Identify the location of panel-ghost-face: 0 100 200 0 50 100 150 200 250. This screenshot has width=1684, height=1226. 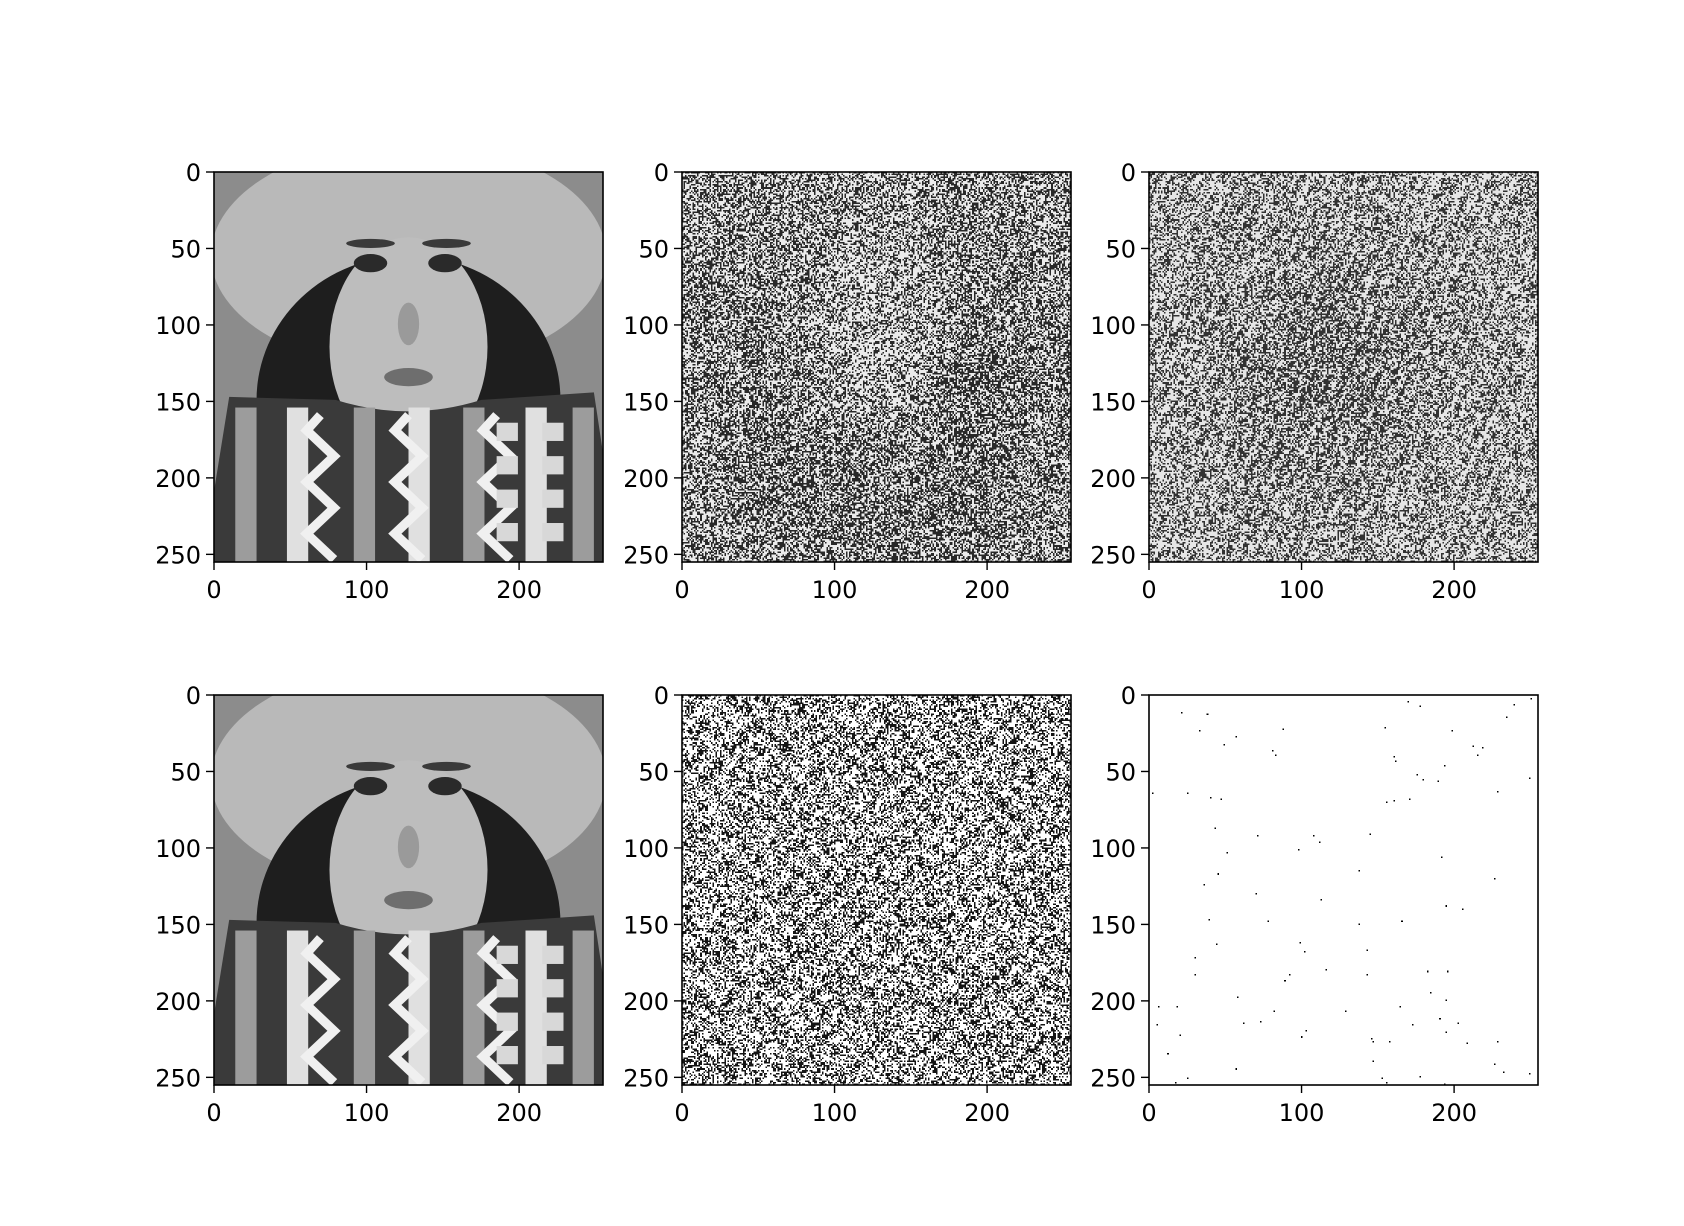
(847, 381).